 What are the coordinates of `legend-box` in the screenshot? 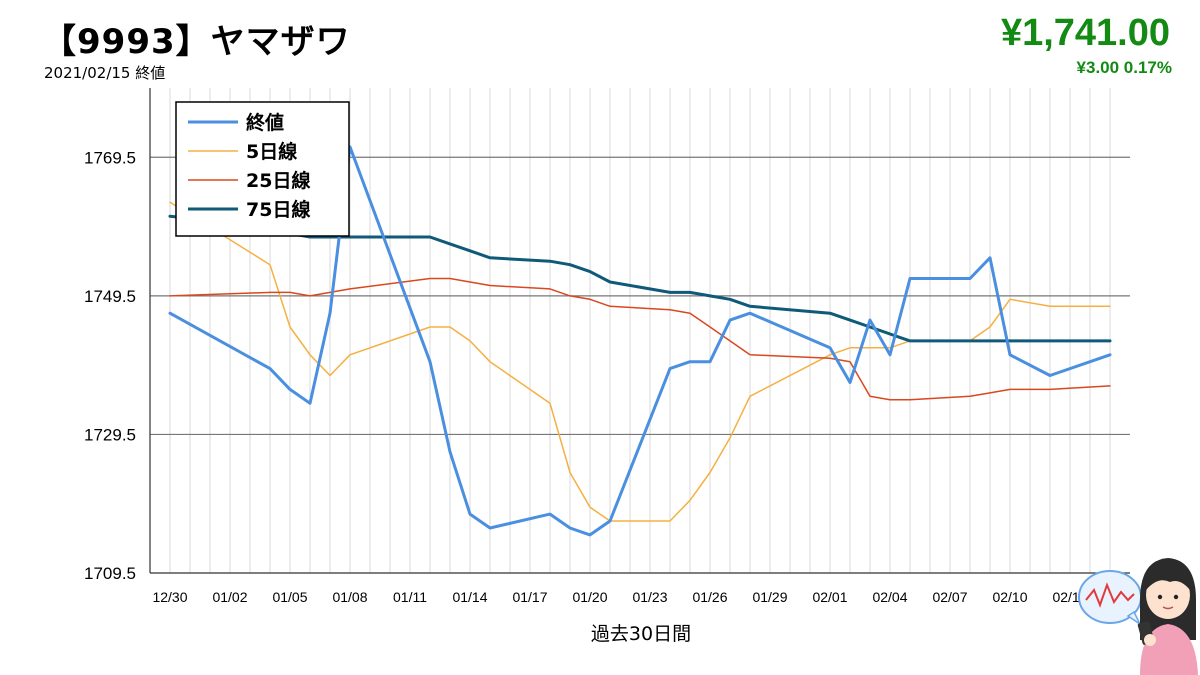 It's located at (262, 169).